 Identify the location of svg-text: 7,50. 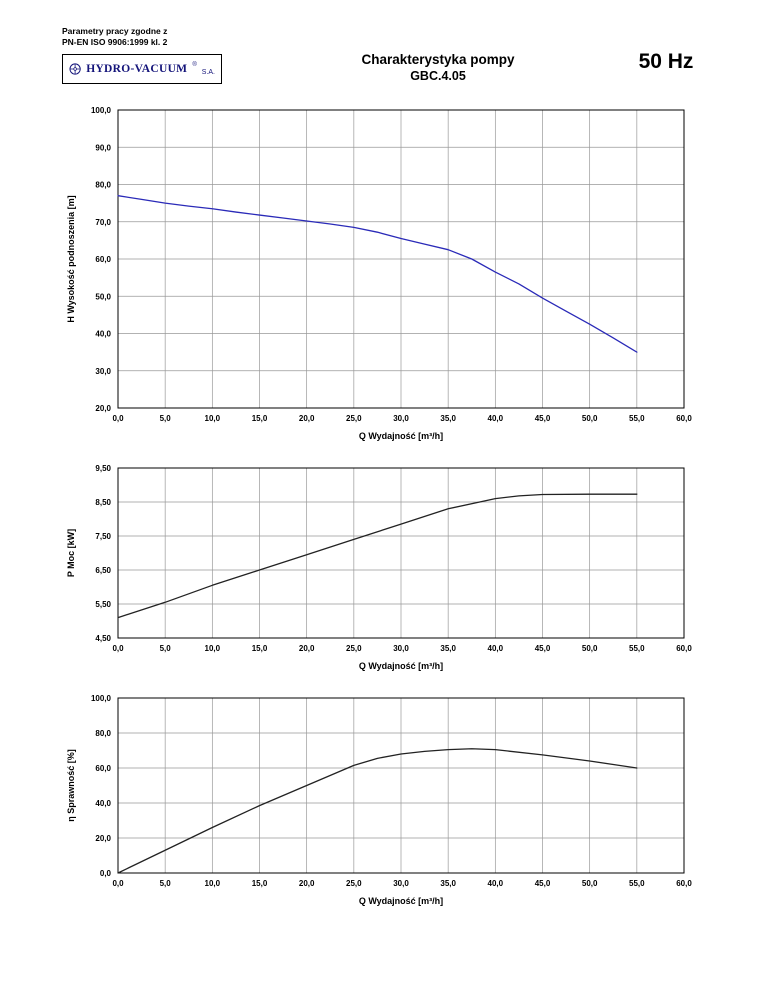
(103, 536).